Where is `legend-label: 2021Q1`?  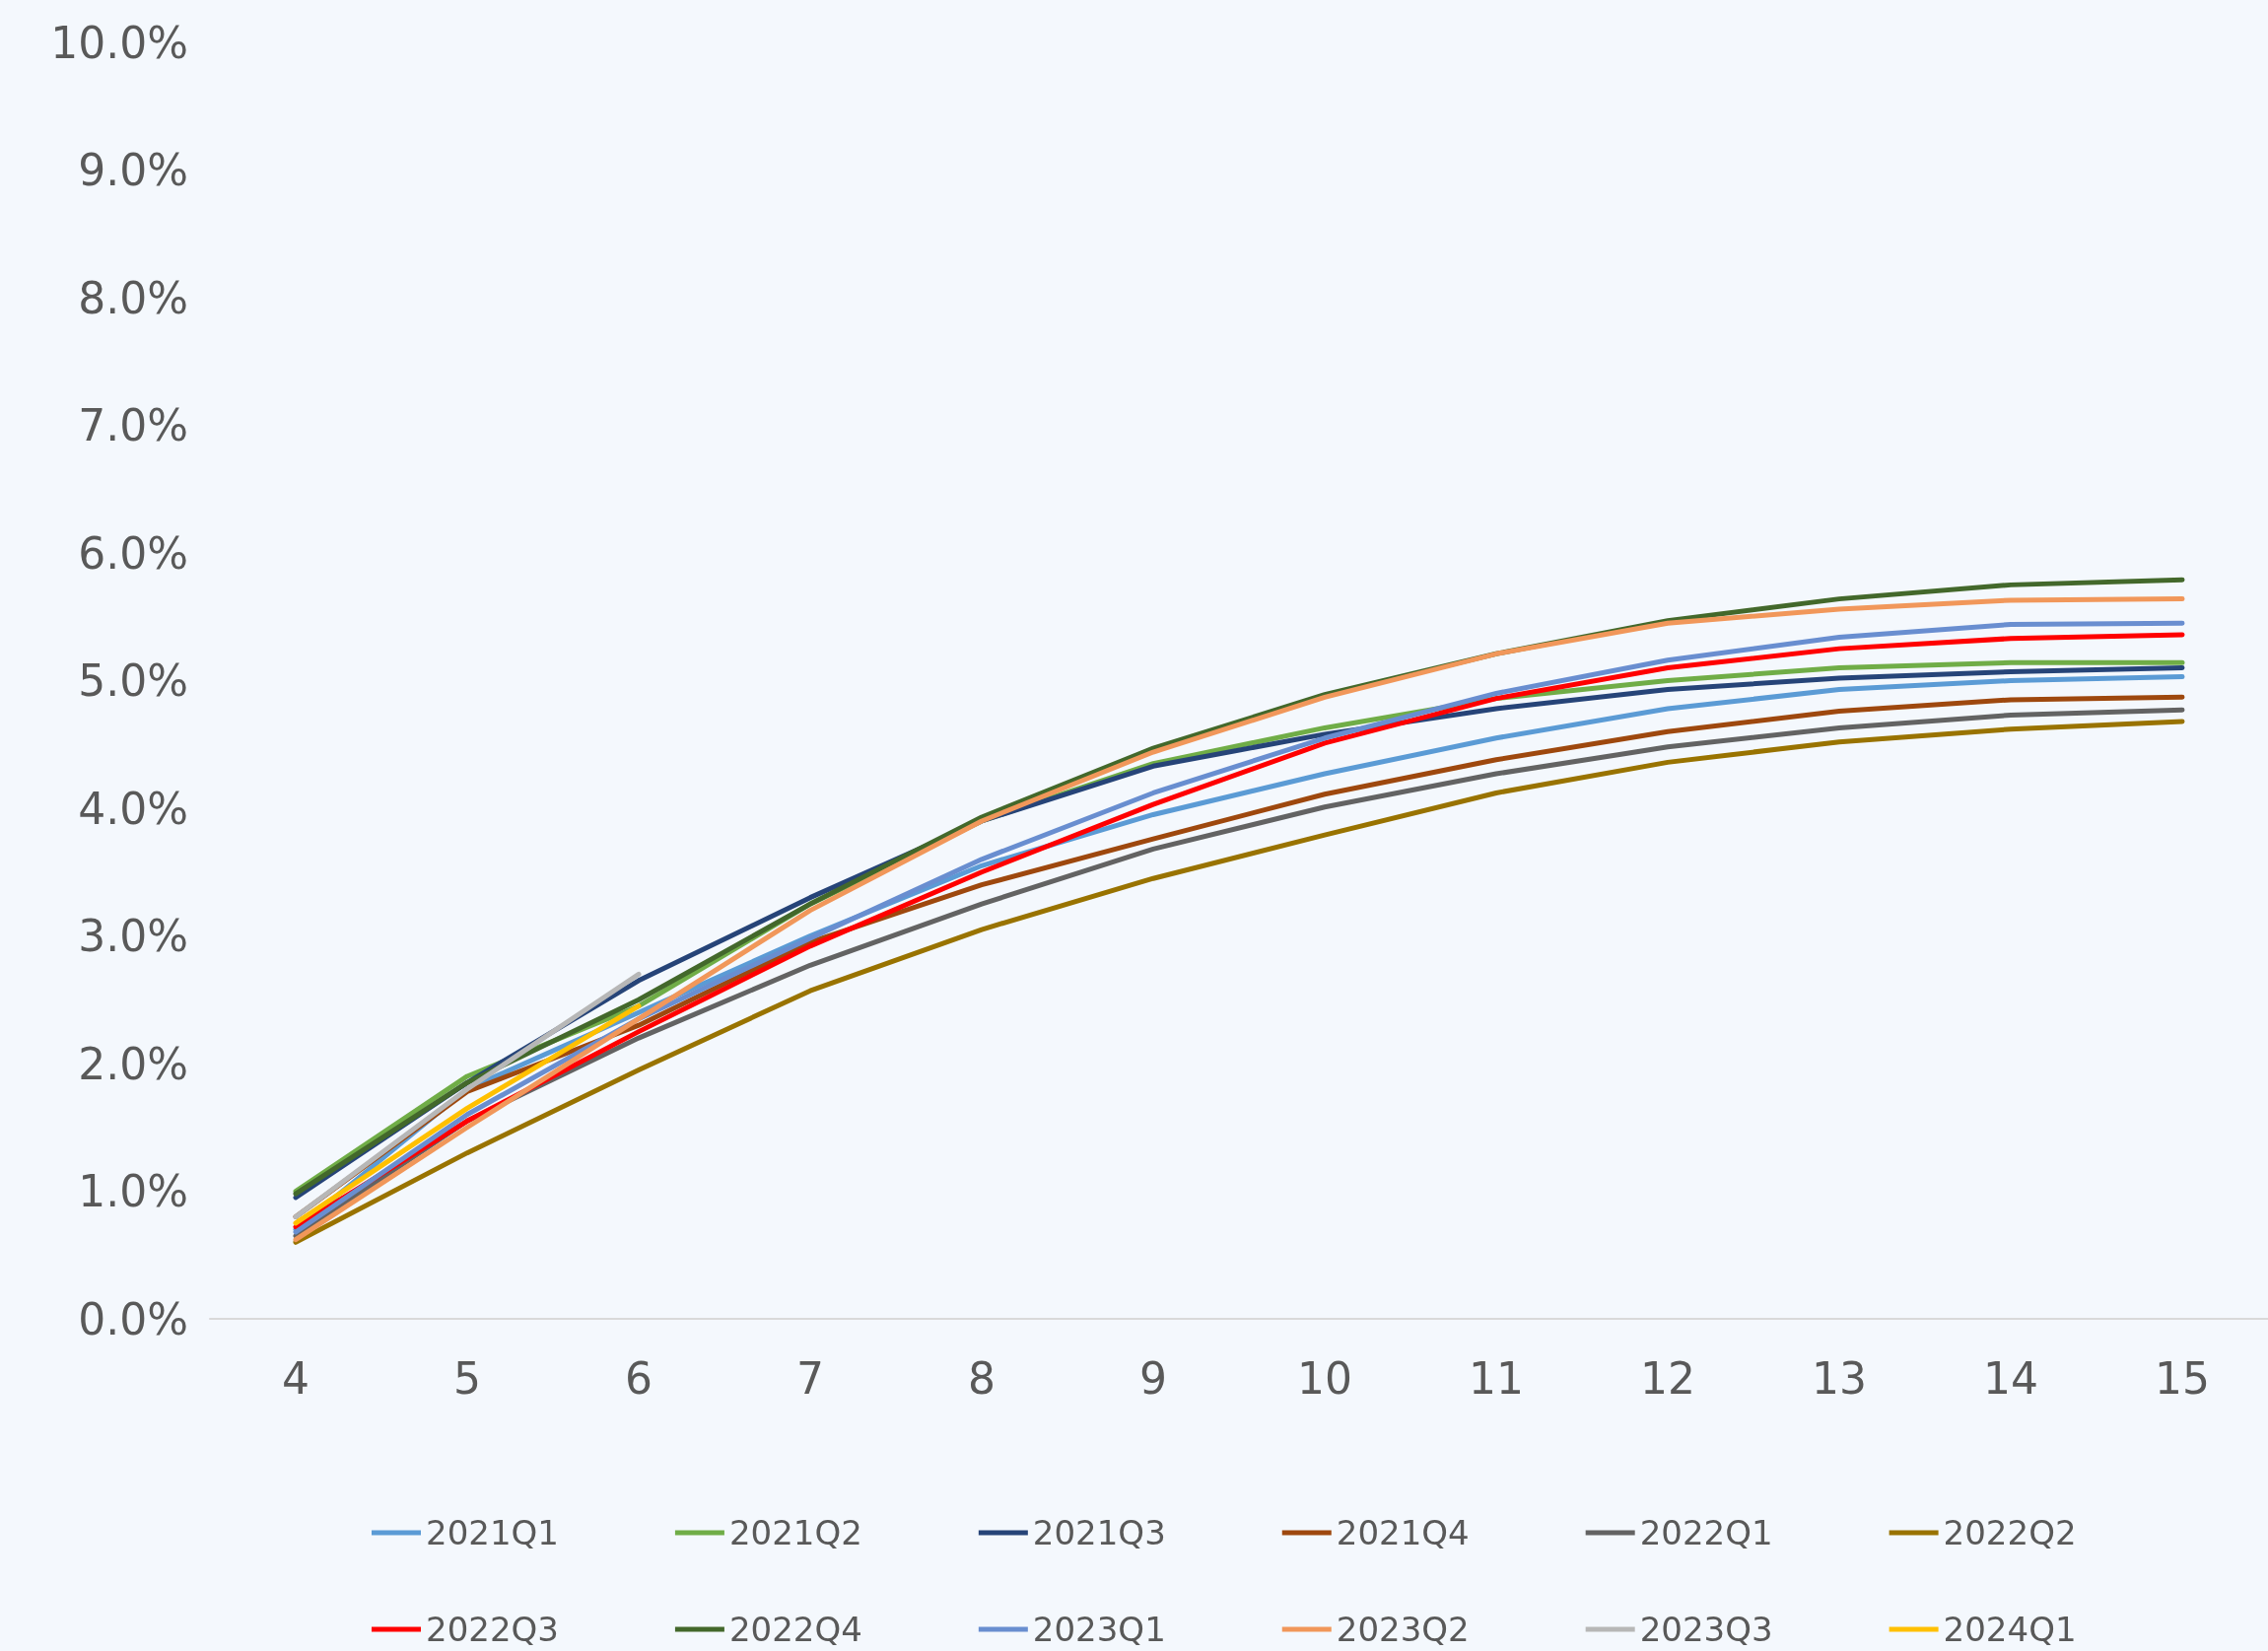 legend-label: 2021Q1 is located at coordinates (492, 1532).